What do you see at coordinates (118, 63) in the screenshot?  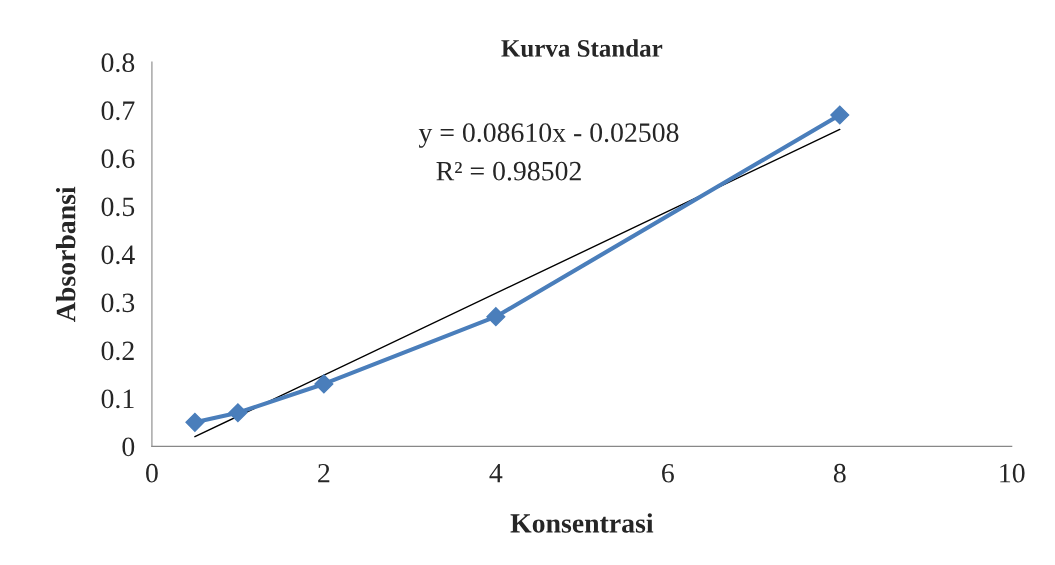 I see `y-tick-label: 0.8` at bounding box center [118, 63].